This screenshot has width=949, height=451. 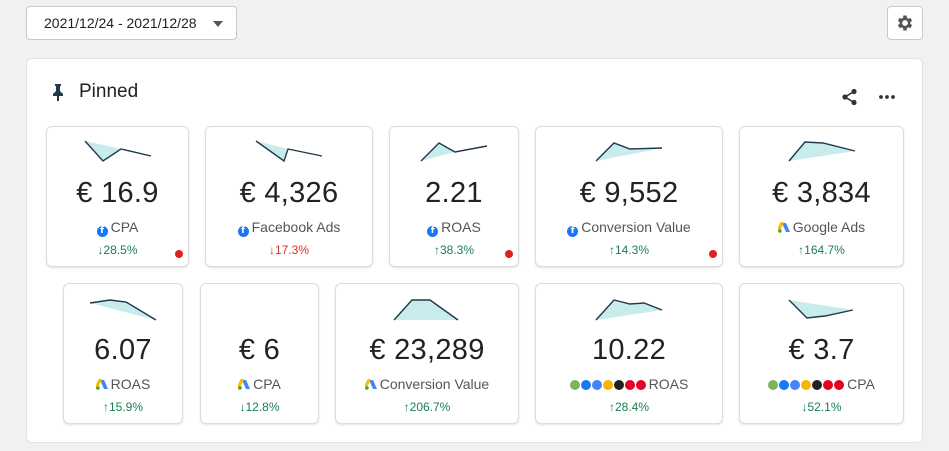 What do you see at coordinates (629, 193) in the screenshot?
I see `metric-value: € 9,552` at bounding box center [629, 193].